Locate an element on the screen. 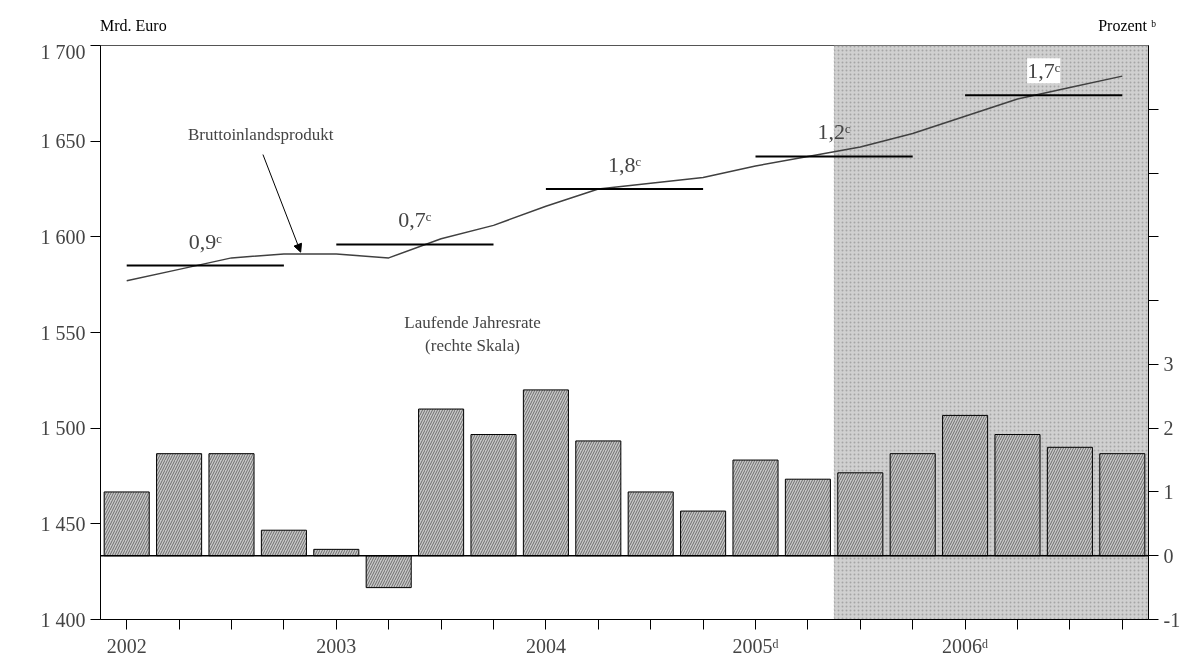 This screenshot has width=1202, height=670. x-tick-label: 2002 is located at coordinates (126, 645).